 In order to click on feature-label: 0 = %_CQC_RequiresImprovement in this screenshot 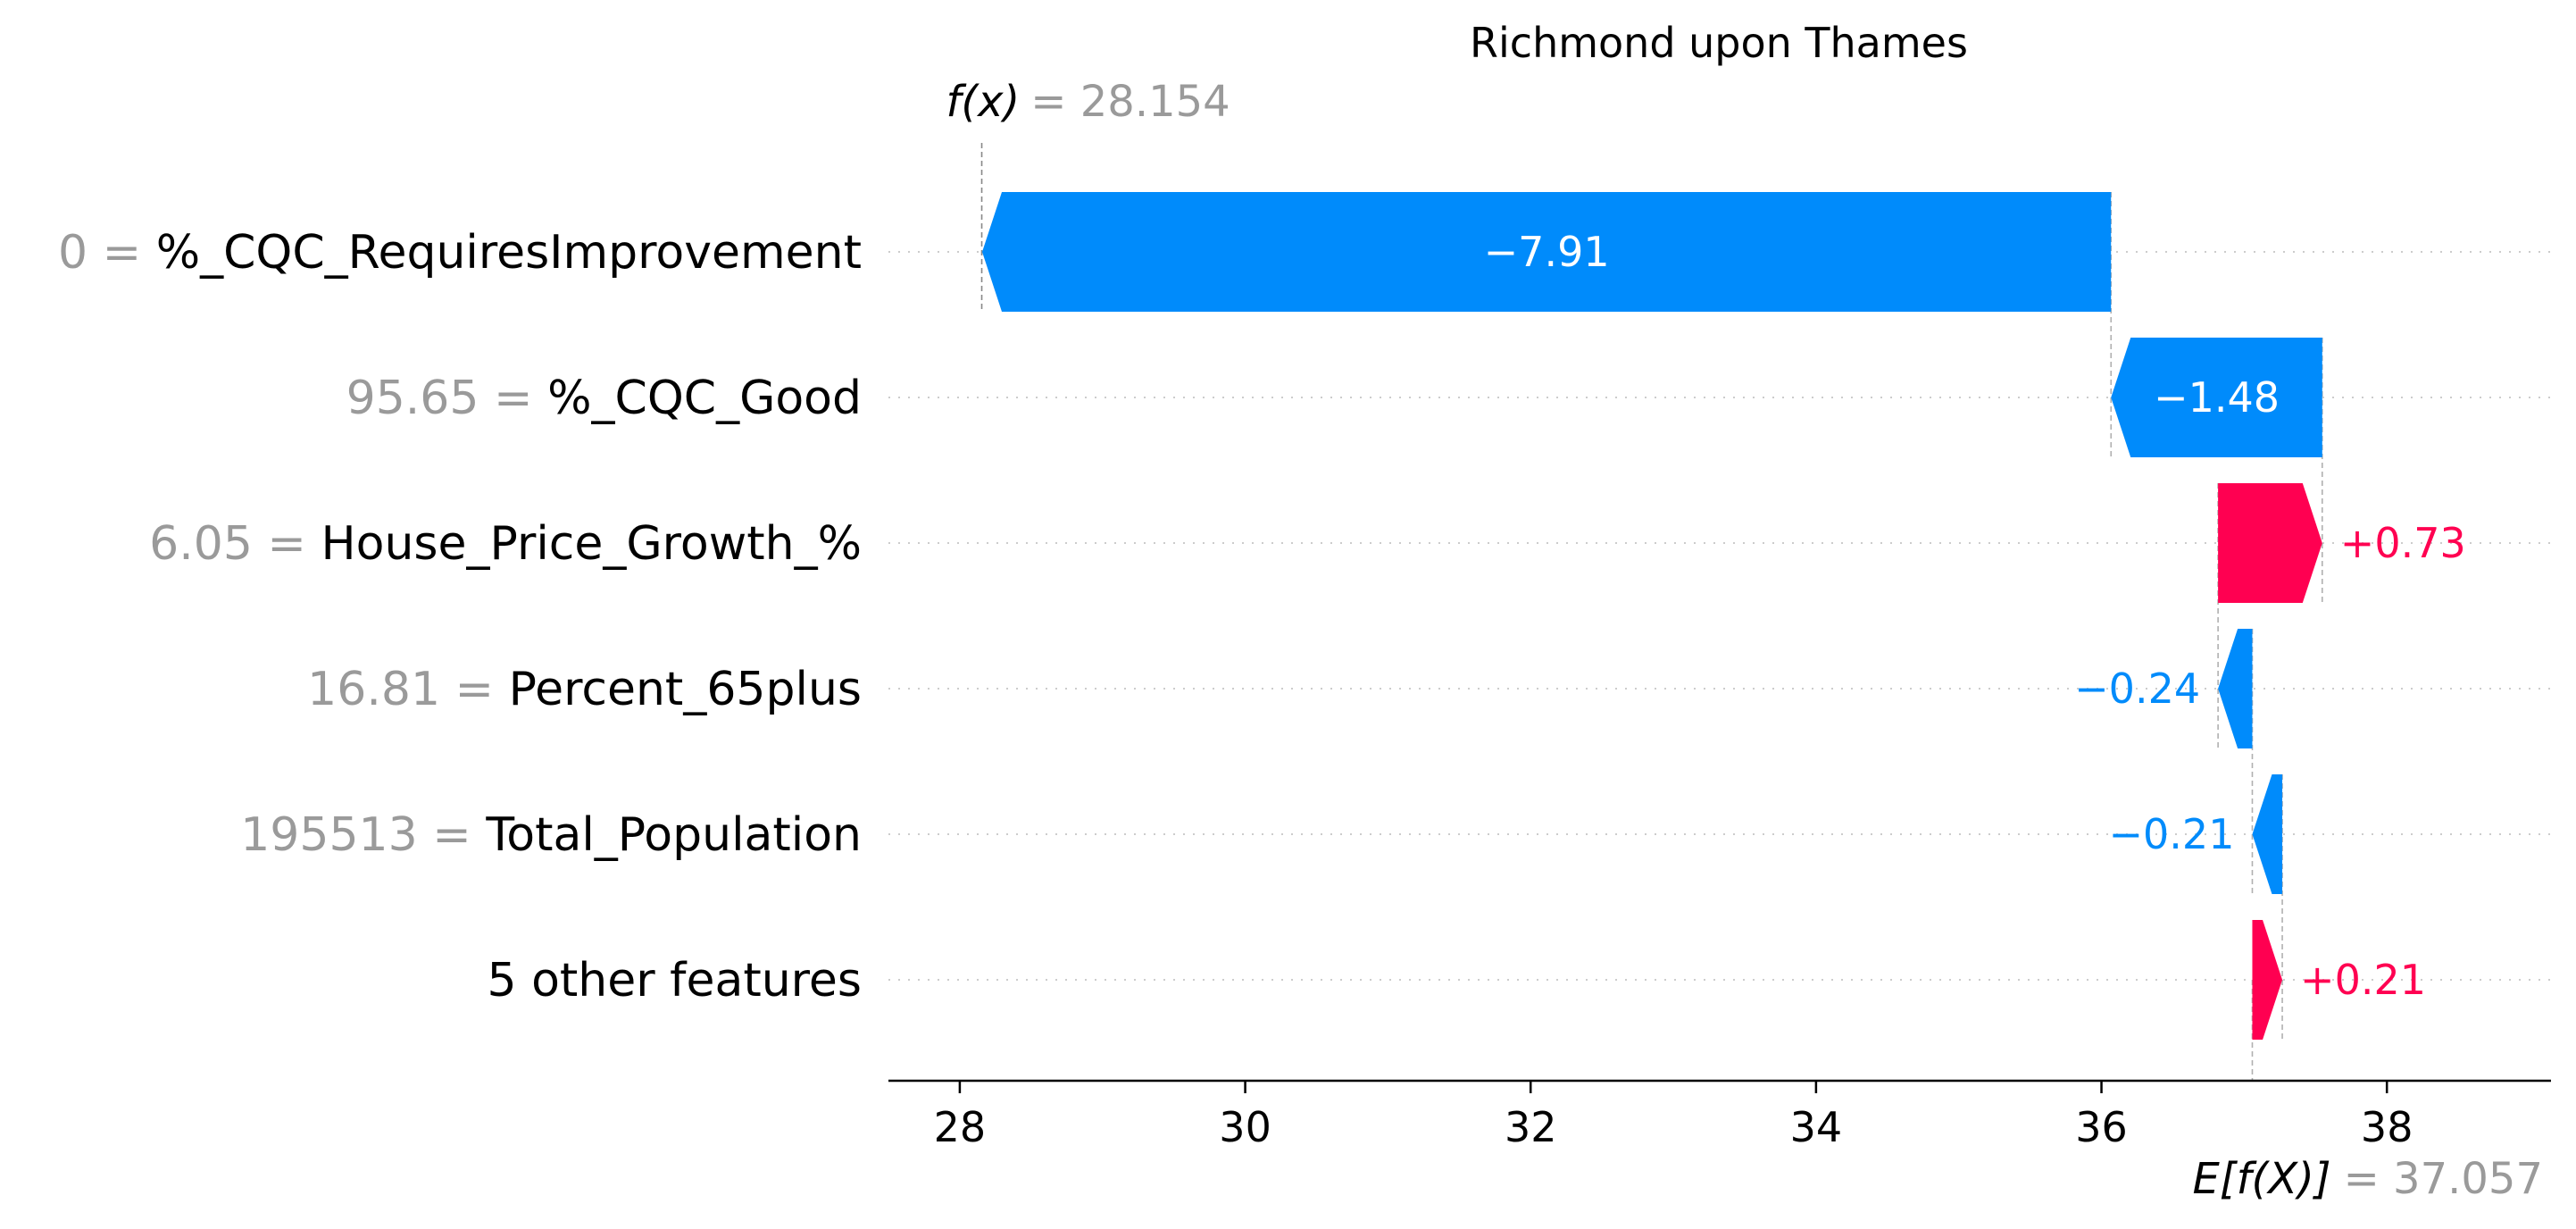, I will do `click(460, 253)`.